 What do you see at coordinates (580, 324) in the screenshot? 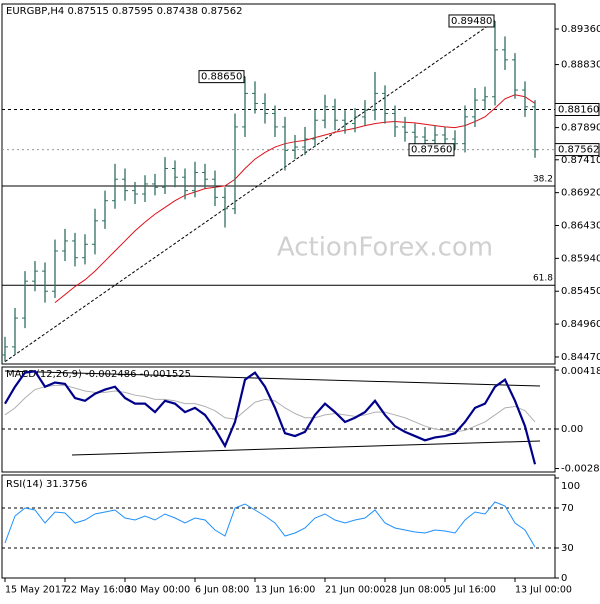
I see `y-tick-label: 0.84960` at bounding box center [580, 324].